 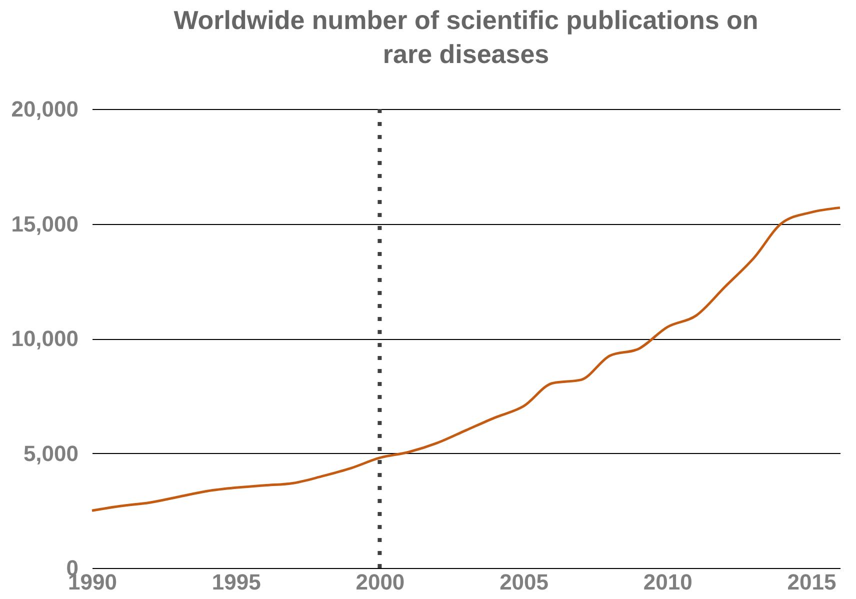 What do you see at coordinates (524, 582) in the screenshot?
I see `x-tick-label: 2005` at bounding box center [524, 582].